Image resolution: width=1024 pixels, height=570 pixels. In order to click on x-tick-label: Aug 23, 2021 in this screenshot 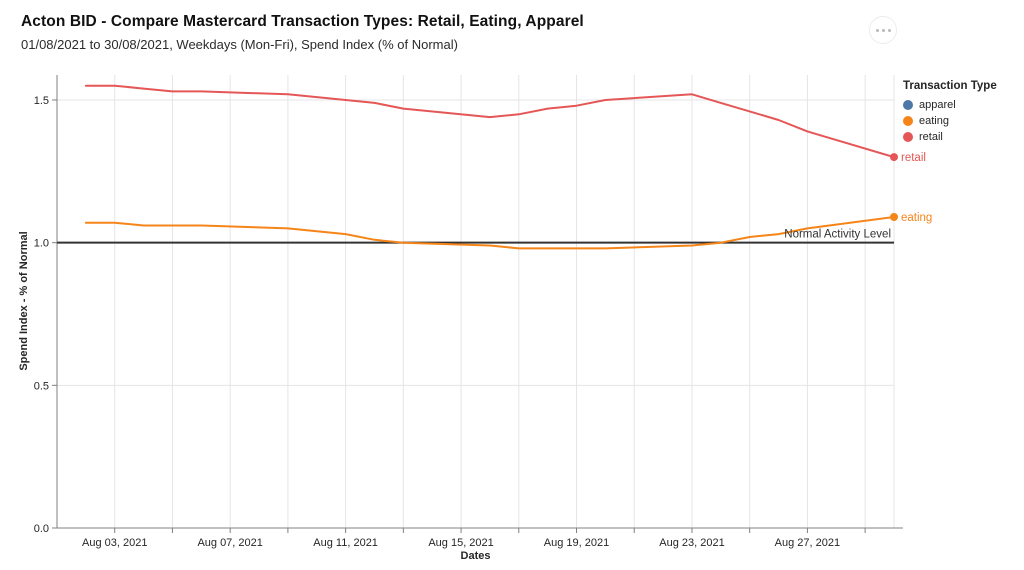, I will do `click(691, 543)`.